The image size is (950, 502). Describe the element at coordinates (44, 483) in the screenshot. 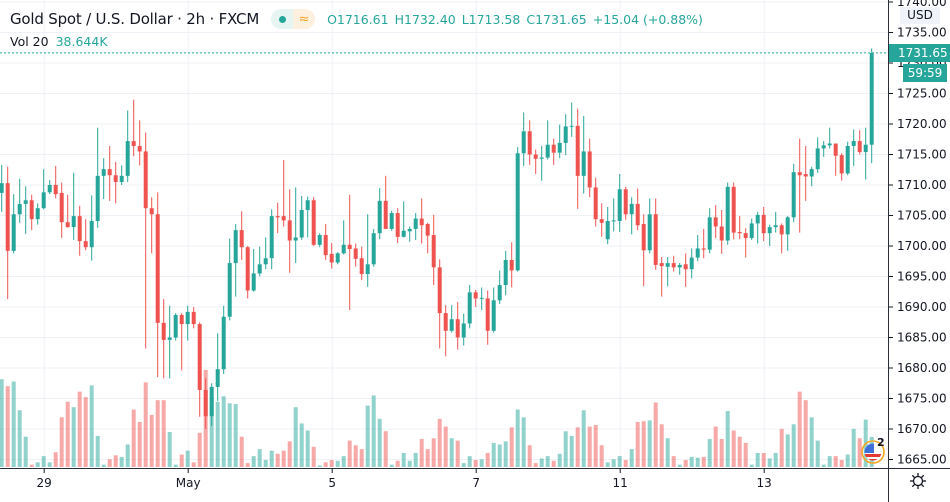

I see `time-tick-label: 29` at that location.